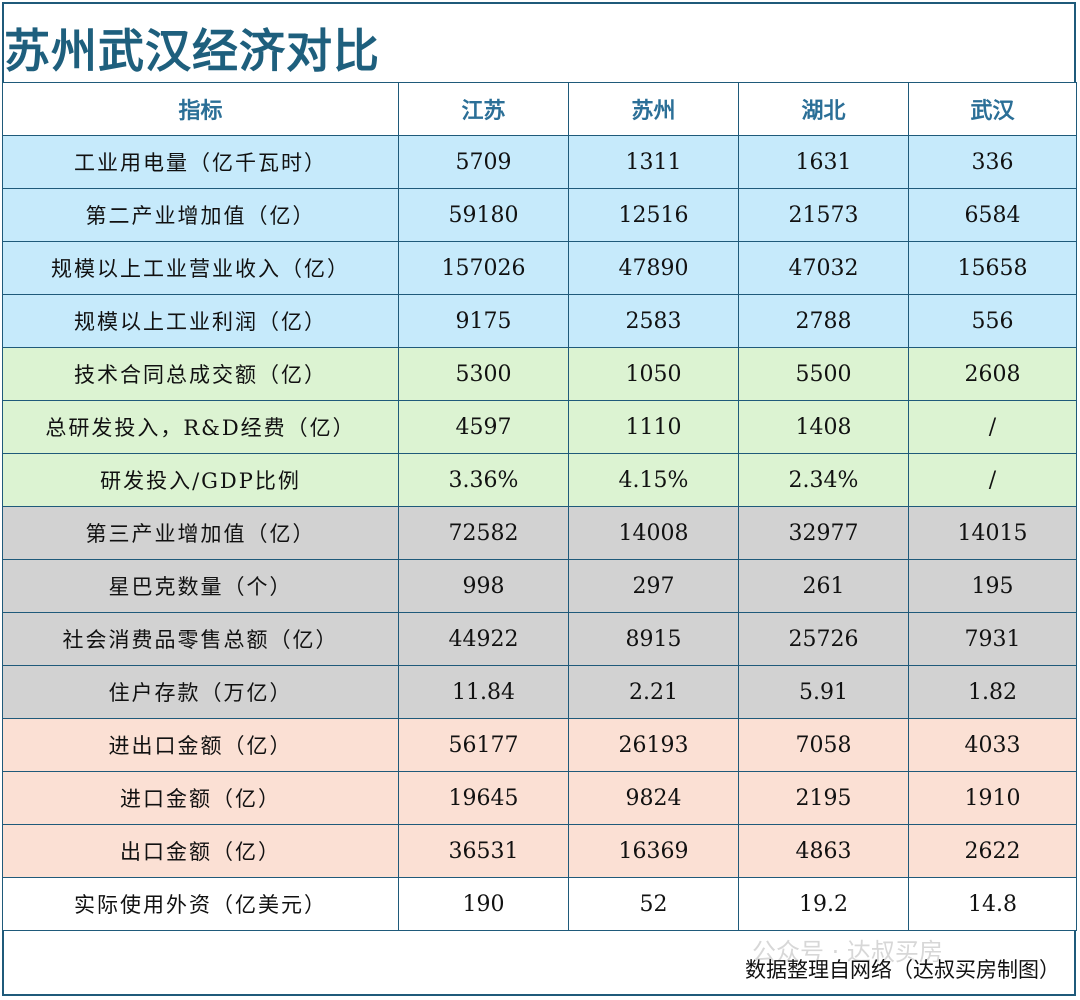  What do you see at coordinates (823, 745) in the screenshot?
I see `cell-hubei: 7058` at bounding box center [823, 745].